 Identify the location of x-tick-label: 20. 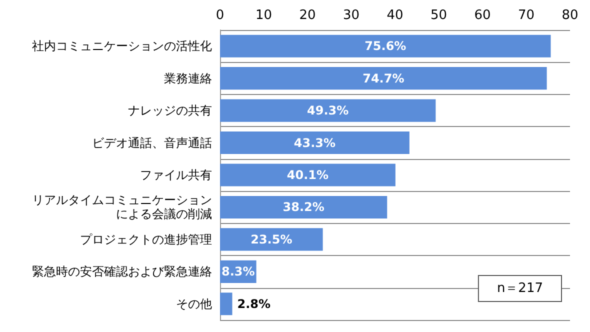
(307, 15).